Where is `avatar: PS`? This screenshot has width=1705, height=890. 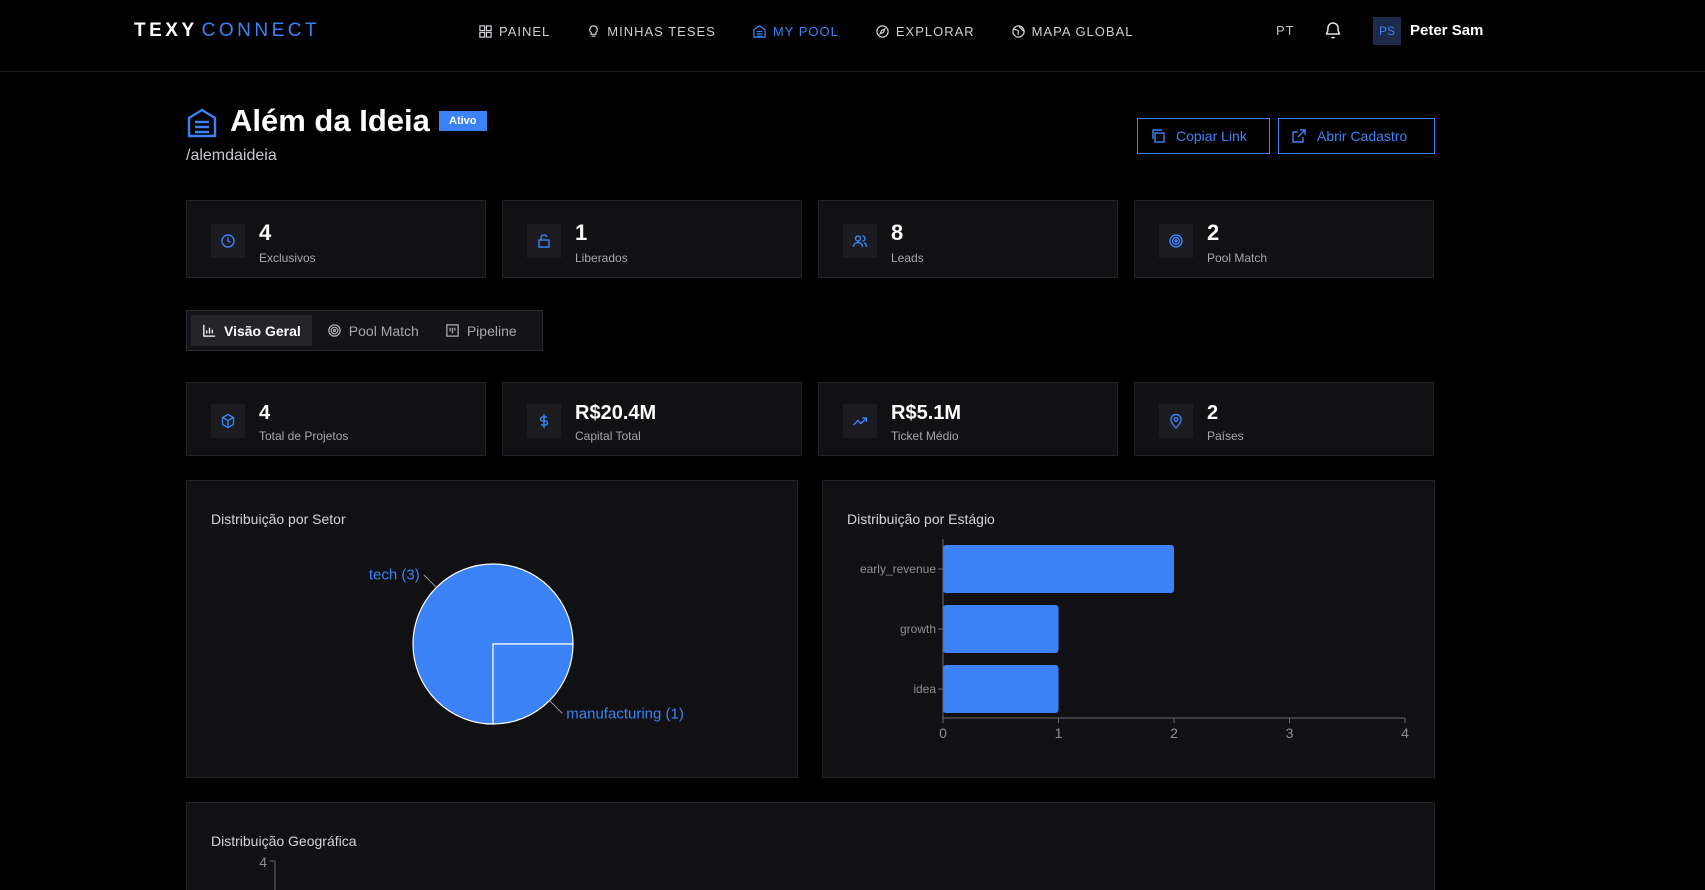 avatar: PS is located at coordinates (1387, 31).